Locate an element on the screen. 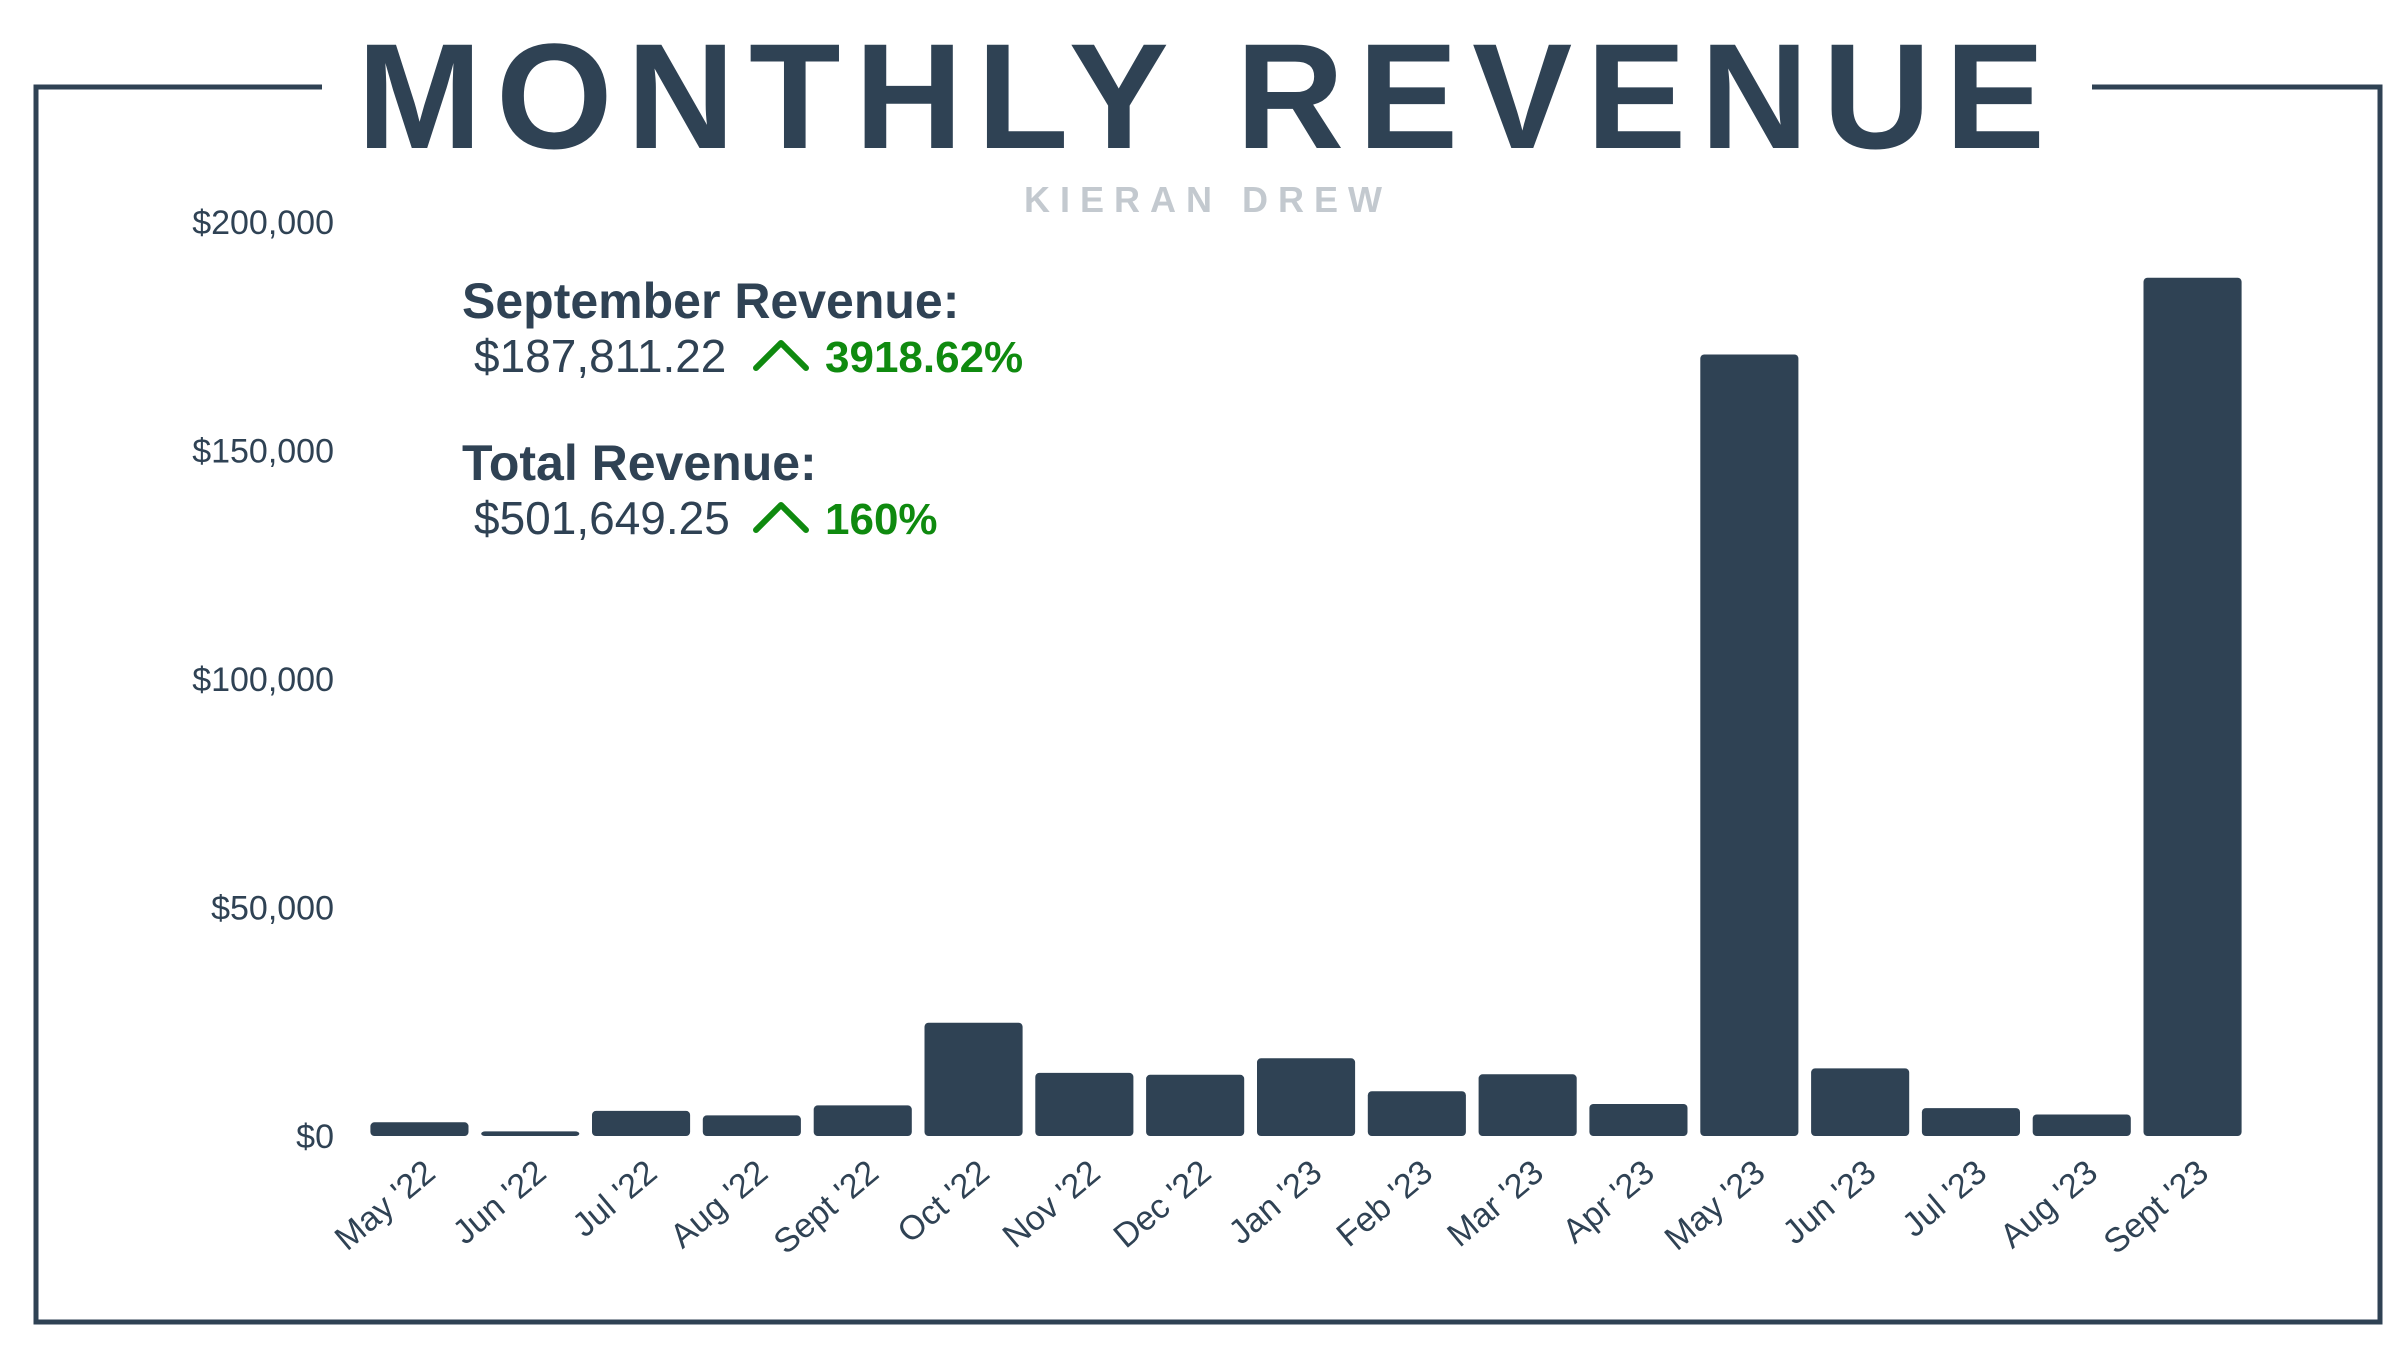  y-tick-label: $100,000 is located at coordinates (263, 680).